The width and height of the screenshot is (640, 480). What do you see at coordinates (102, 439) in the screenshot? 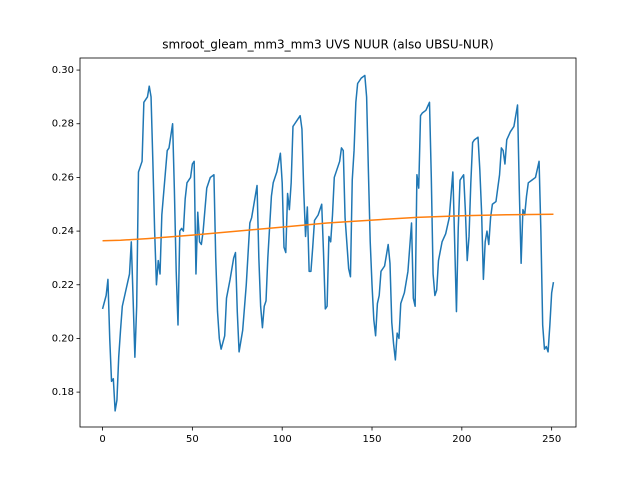
I see `x-tick-label: 0` at bounding box center [102, 439].